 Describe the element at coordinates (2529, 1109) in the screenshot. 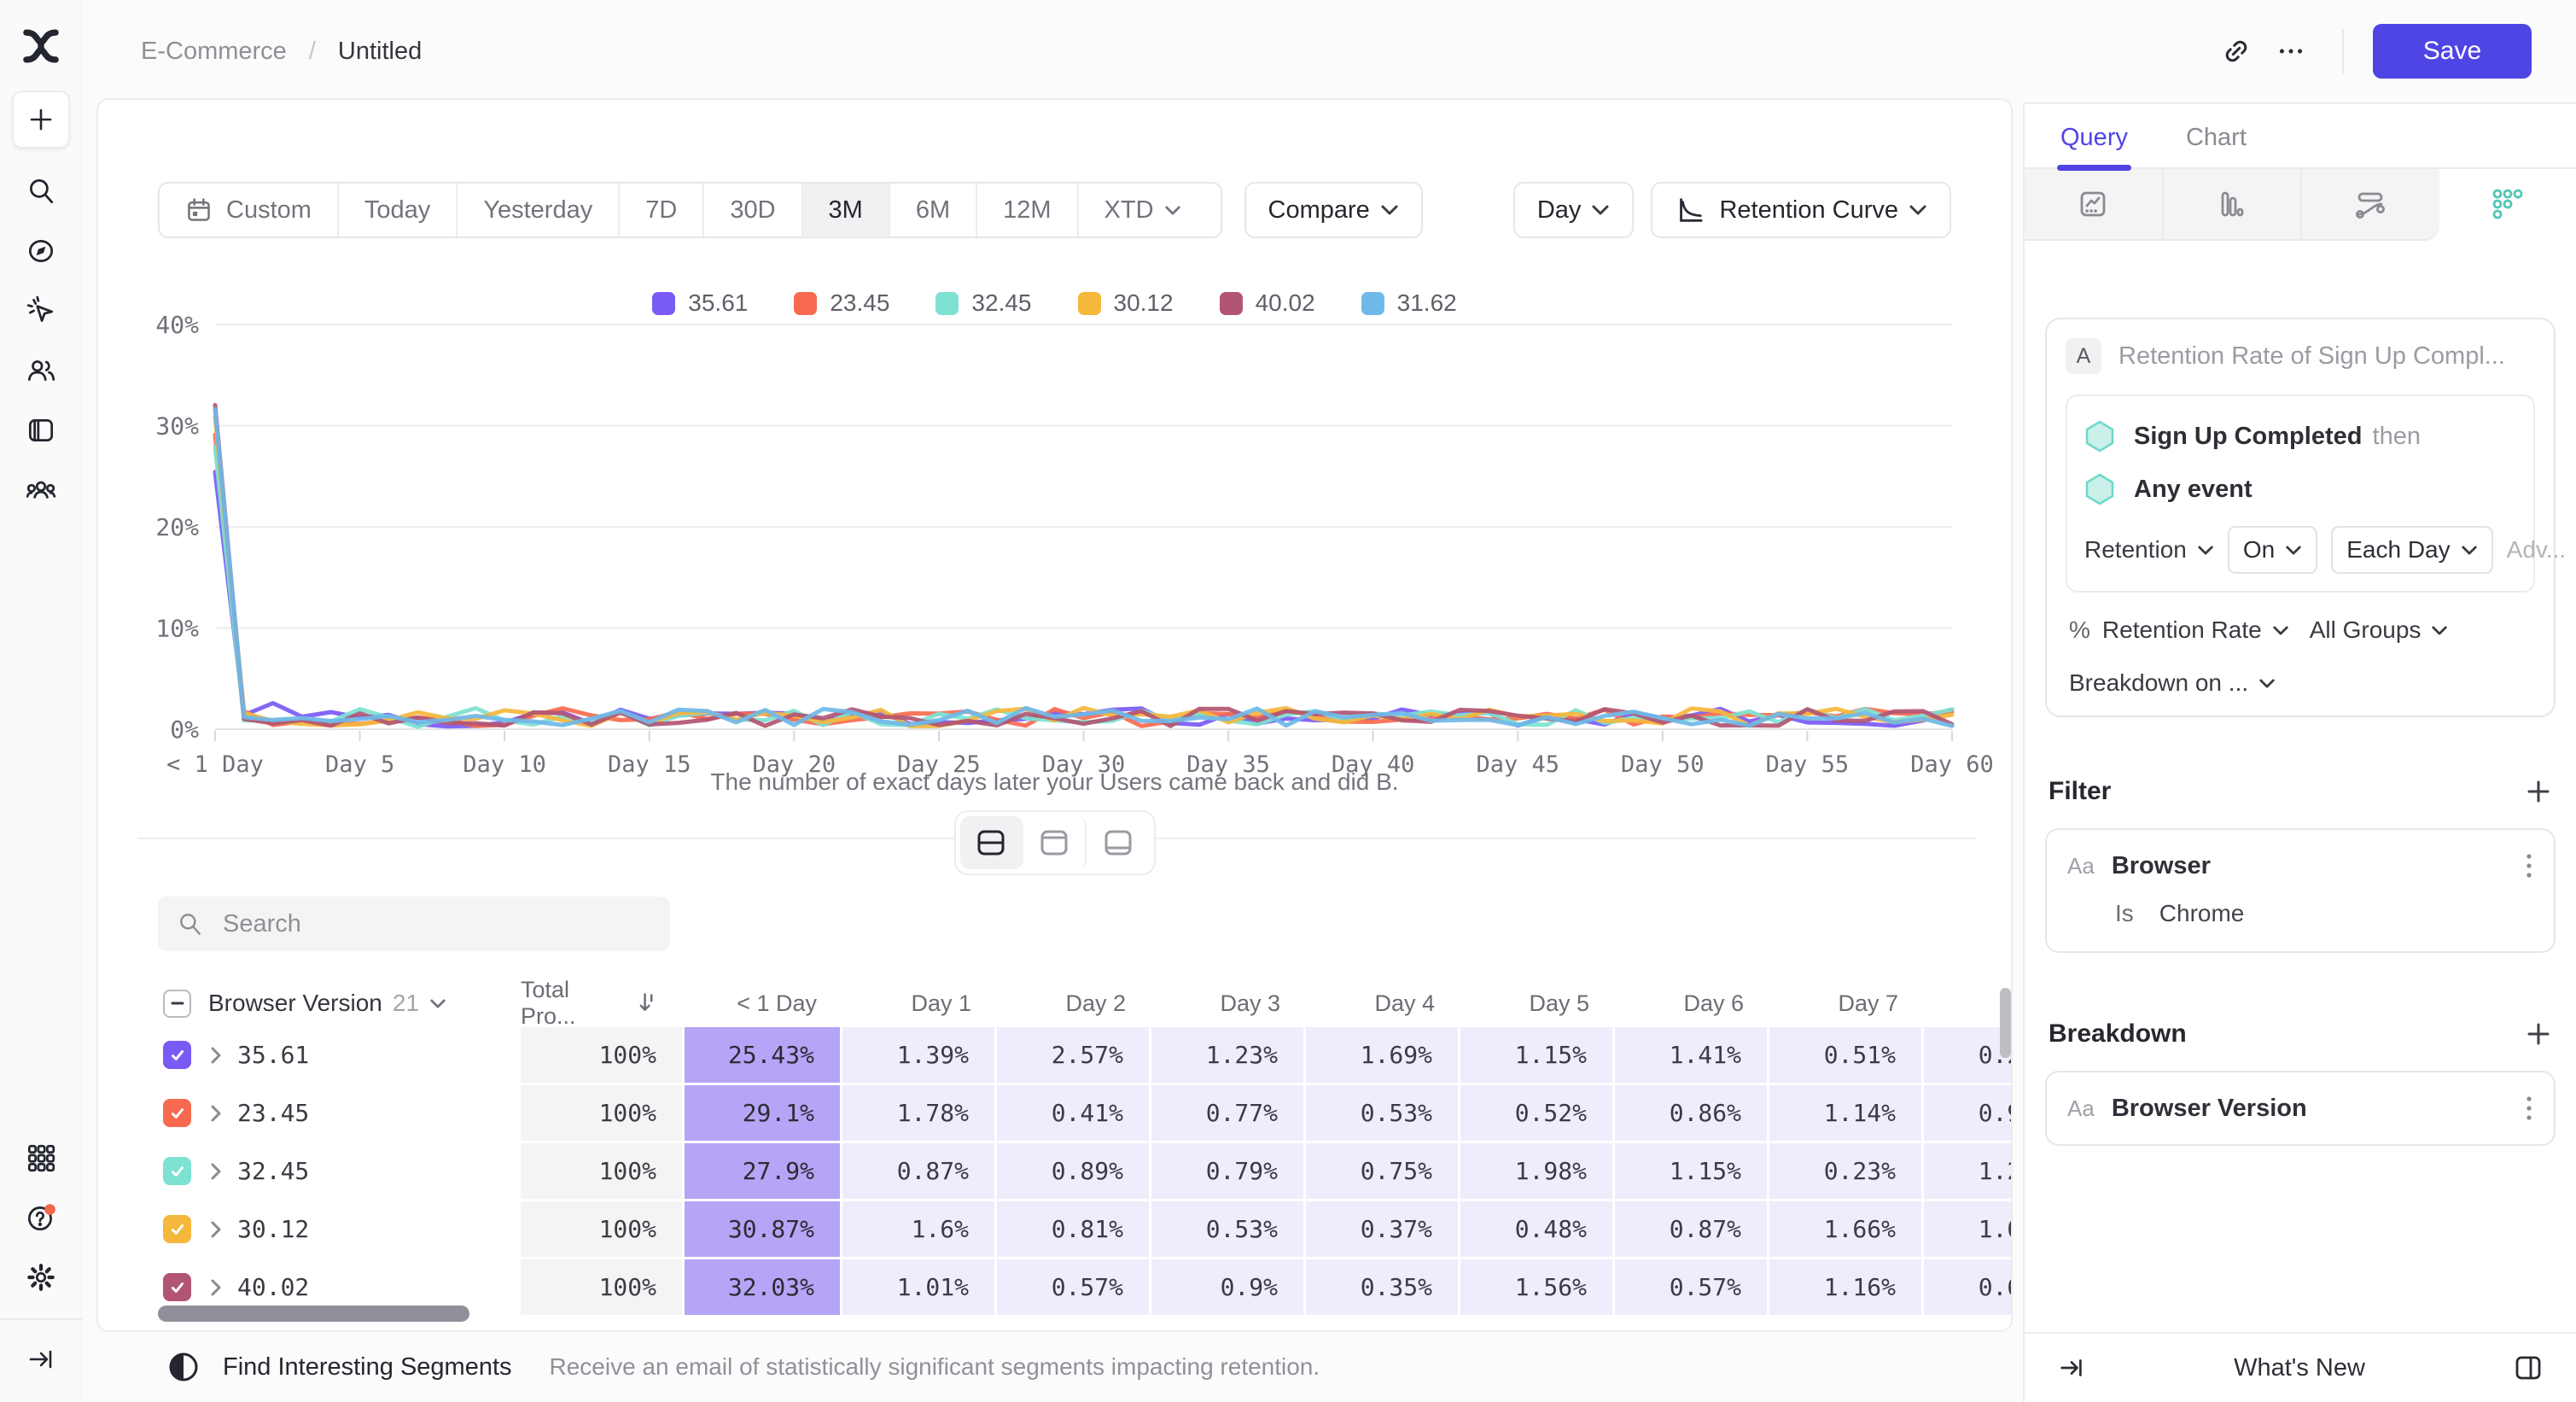

I see `breakdown-kebab-icon` at that location.